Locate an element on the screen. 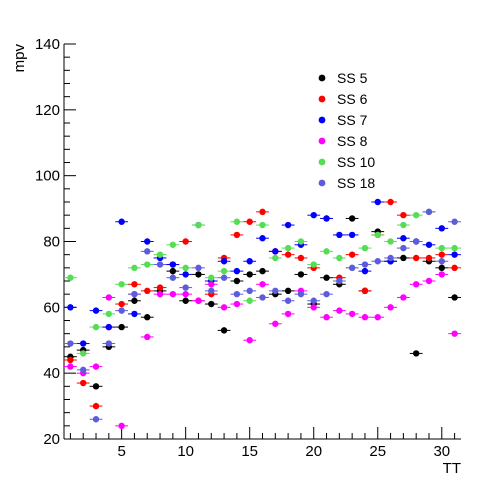 The height and width of the screenshot is (490, 502). y-tick-label: 40 is located at coordinates (51, 373).